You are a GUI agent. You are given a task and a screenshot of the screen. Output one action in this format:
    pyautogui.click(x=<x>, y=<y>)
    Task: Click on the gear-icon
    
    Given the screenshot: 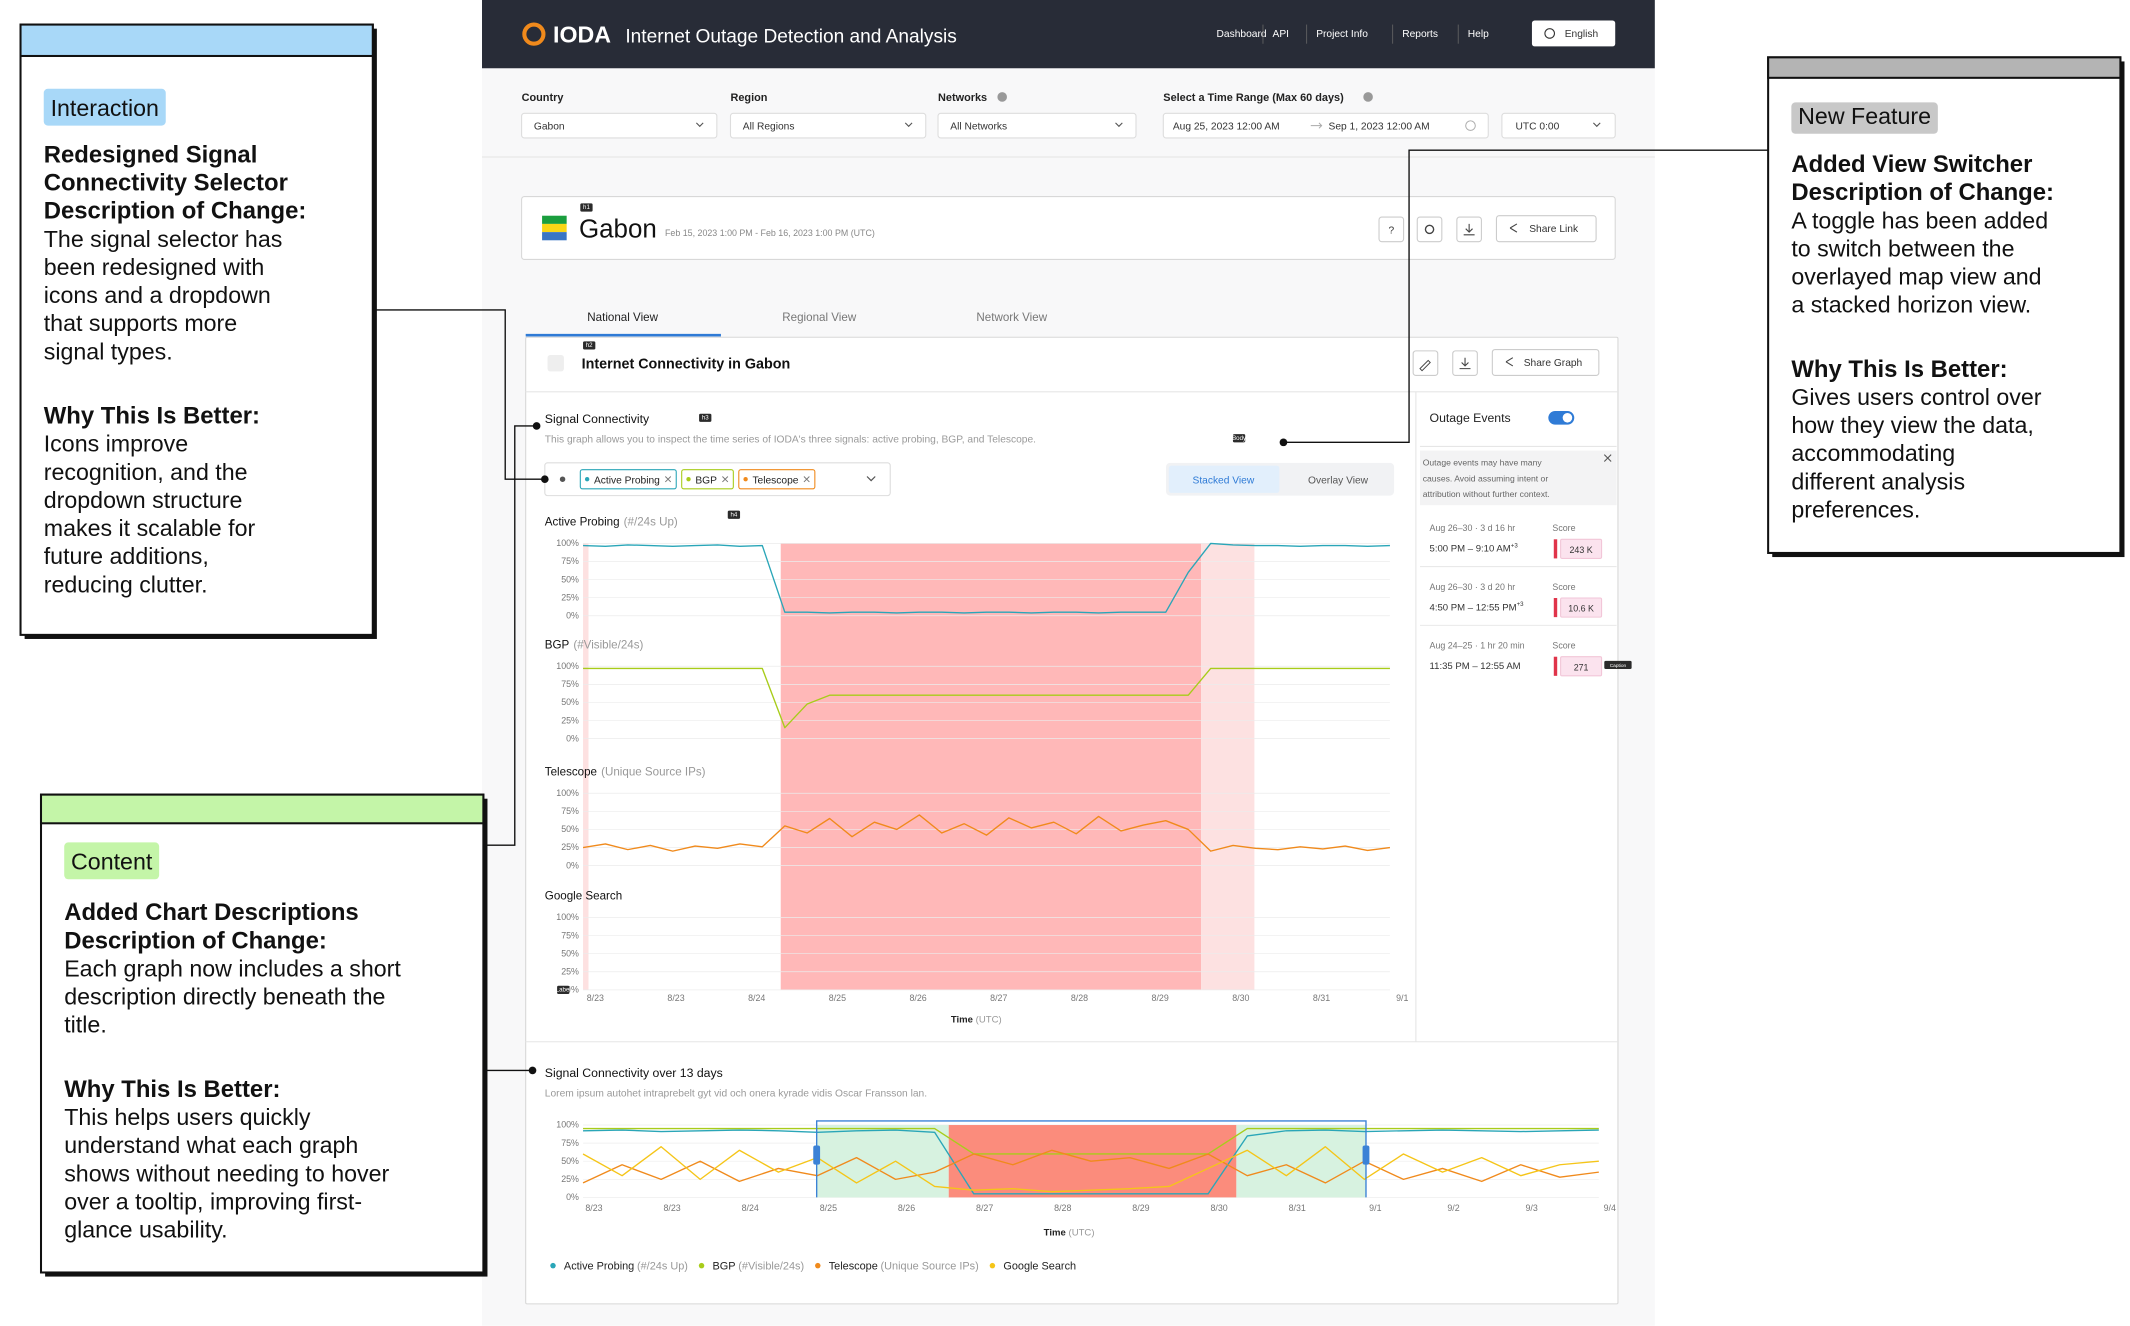 What is the action you would take?
    pyautogui.click(x=1429, y=229)
    